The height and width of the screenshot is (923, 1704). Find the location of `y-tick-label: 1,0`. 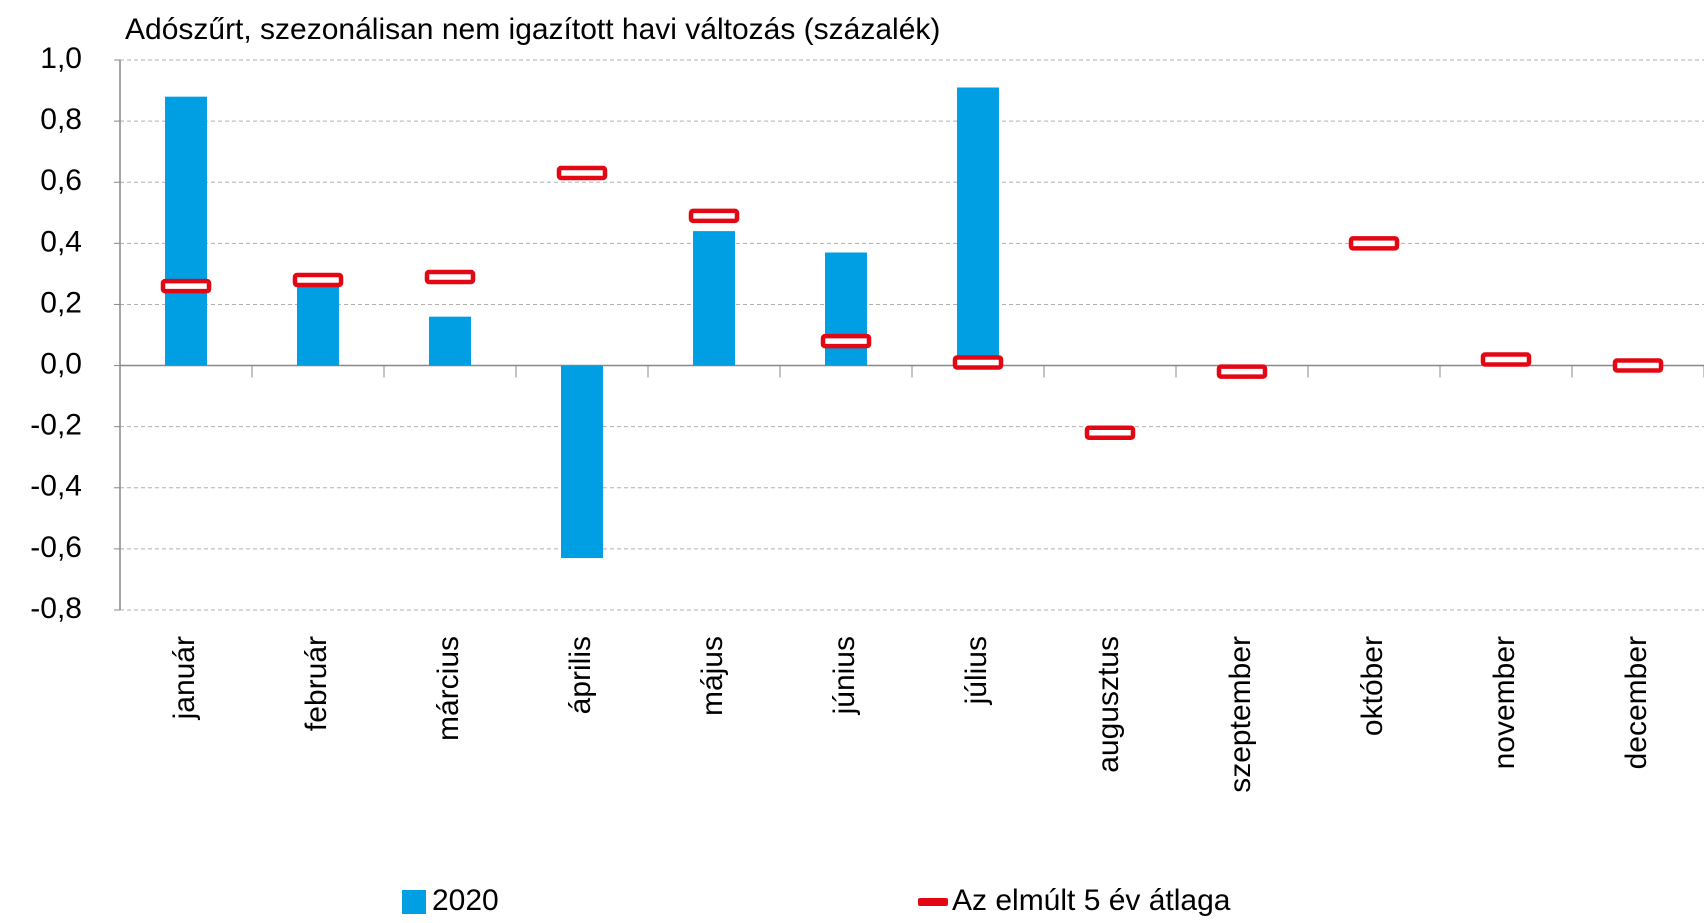

y-tick-label: 1,0 is located at coordinates (61, 58).